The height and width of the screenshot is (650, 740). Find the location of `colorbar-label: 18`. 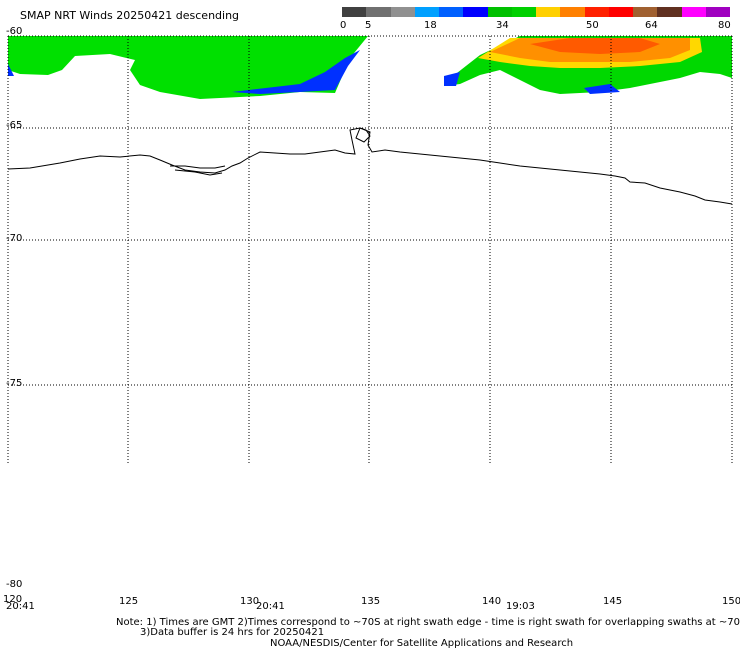

colorbar-label: 18 is located at coordinates (430, 25).